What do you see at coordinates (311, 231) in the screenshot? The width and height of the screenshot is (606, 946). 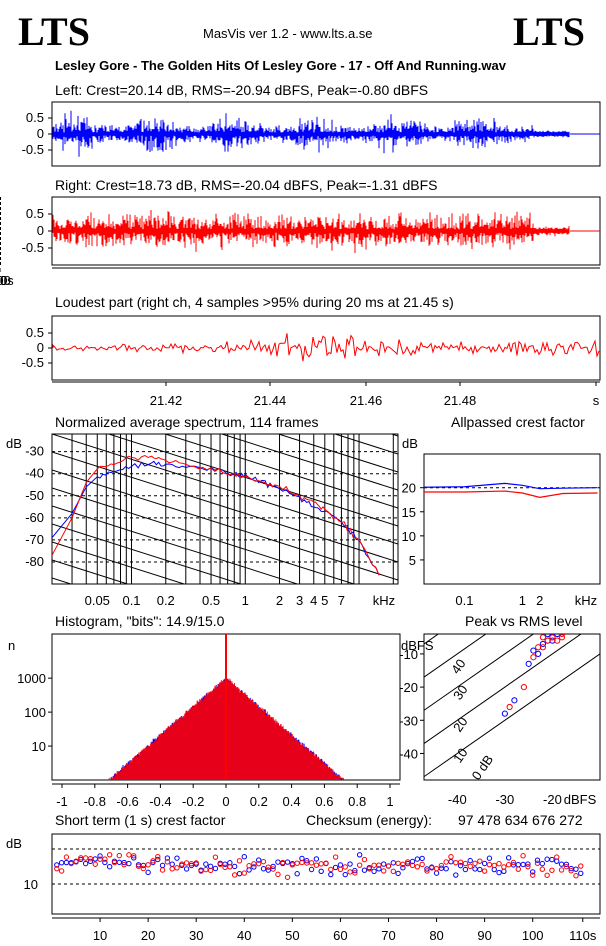 I see `waveform-right-trace` at bounding box center [311, 231].